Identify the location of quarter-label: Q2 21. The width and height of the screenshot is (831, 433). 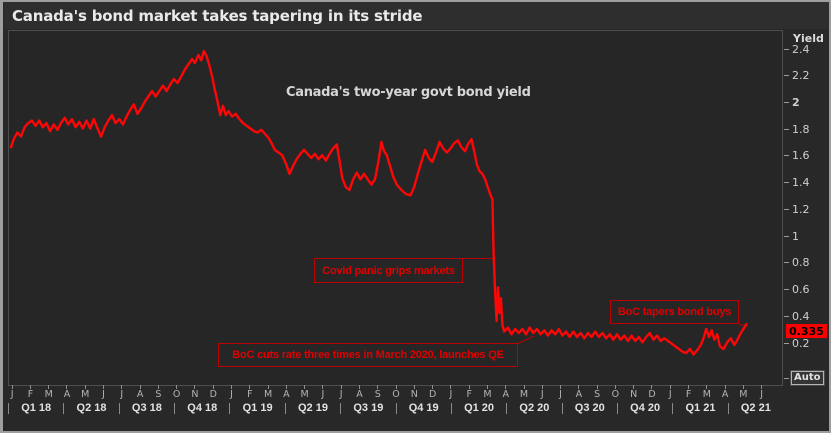
(755, 408).